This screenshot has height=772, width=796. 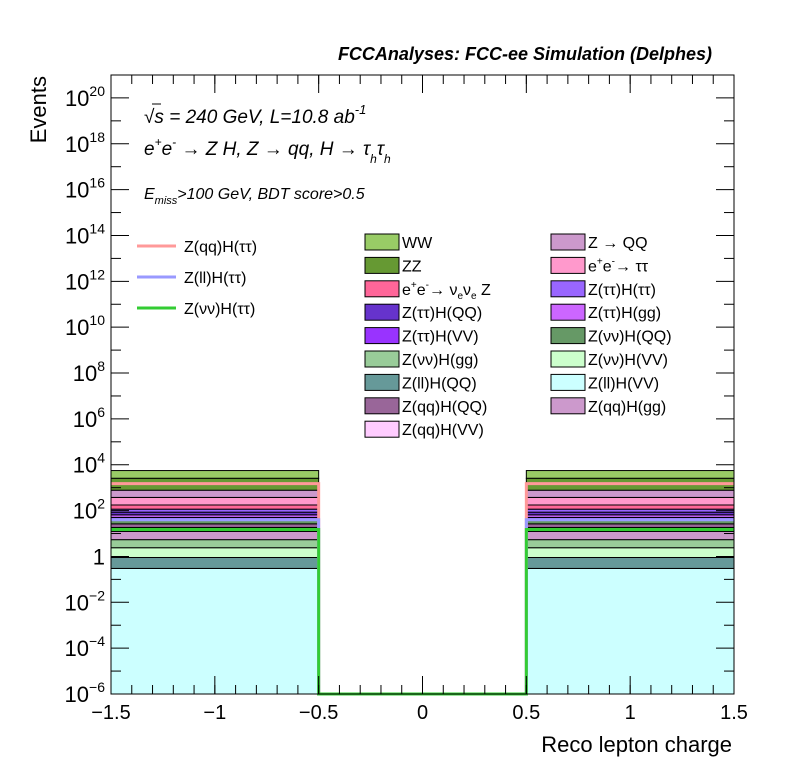 I want to click on y-tick-label: 10¹⁸, so click(x=85, y=143).